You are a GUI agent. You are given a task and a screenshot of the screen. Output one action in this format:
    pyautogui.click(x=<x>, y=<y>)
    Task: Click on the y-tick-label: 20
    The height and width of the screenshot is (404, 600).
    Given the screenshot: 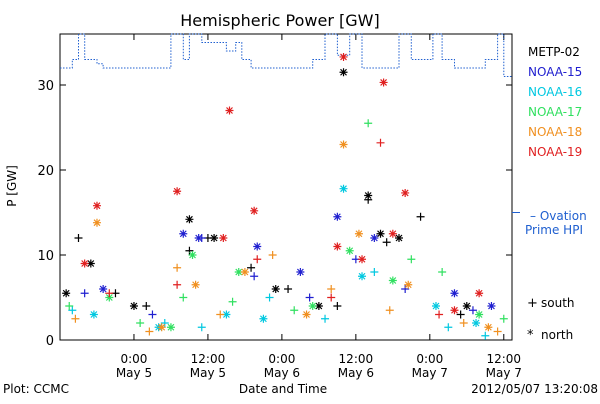 What is the action you would take?
    pyautogui.click(x=45, y=171)
    